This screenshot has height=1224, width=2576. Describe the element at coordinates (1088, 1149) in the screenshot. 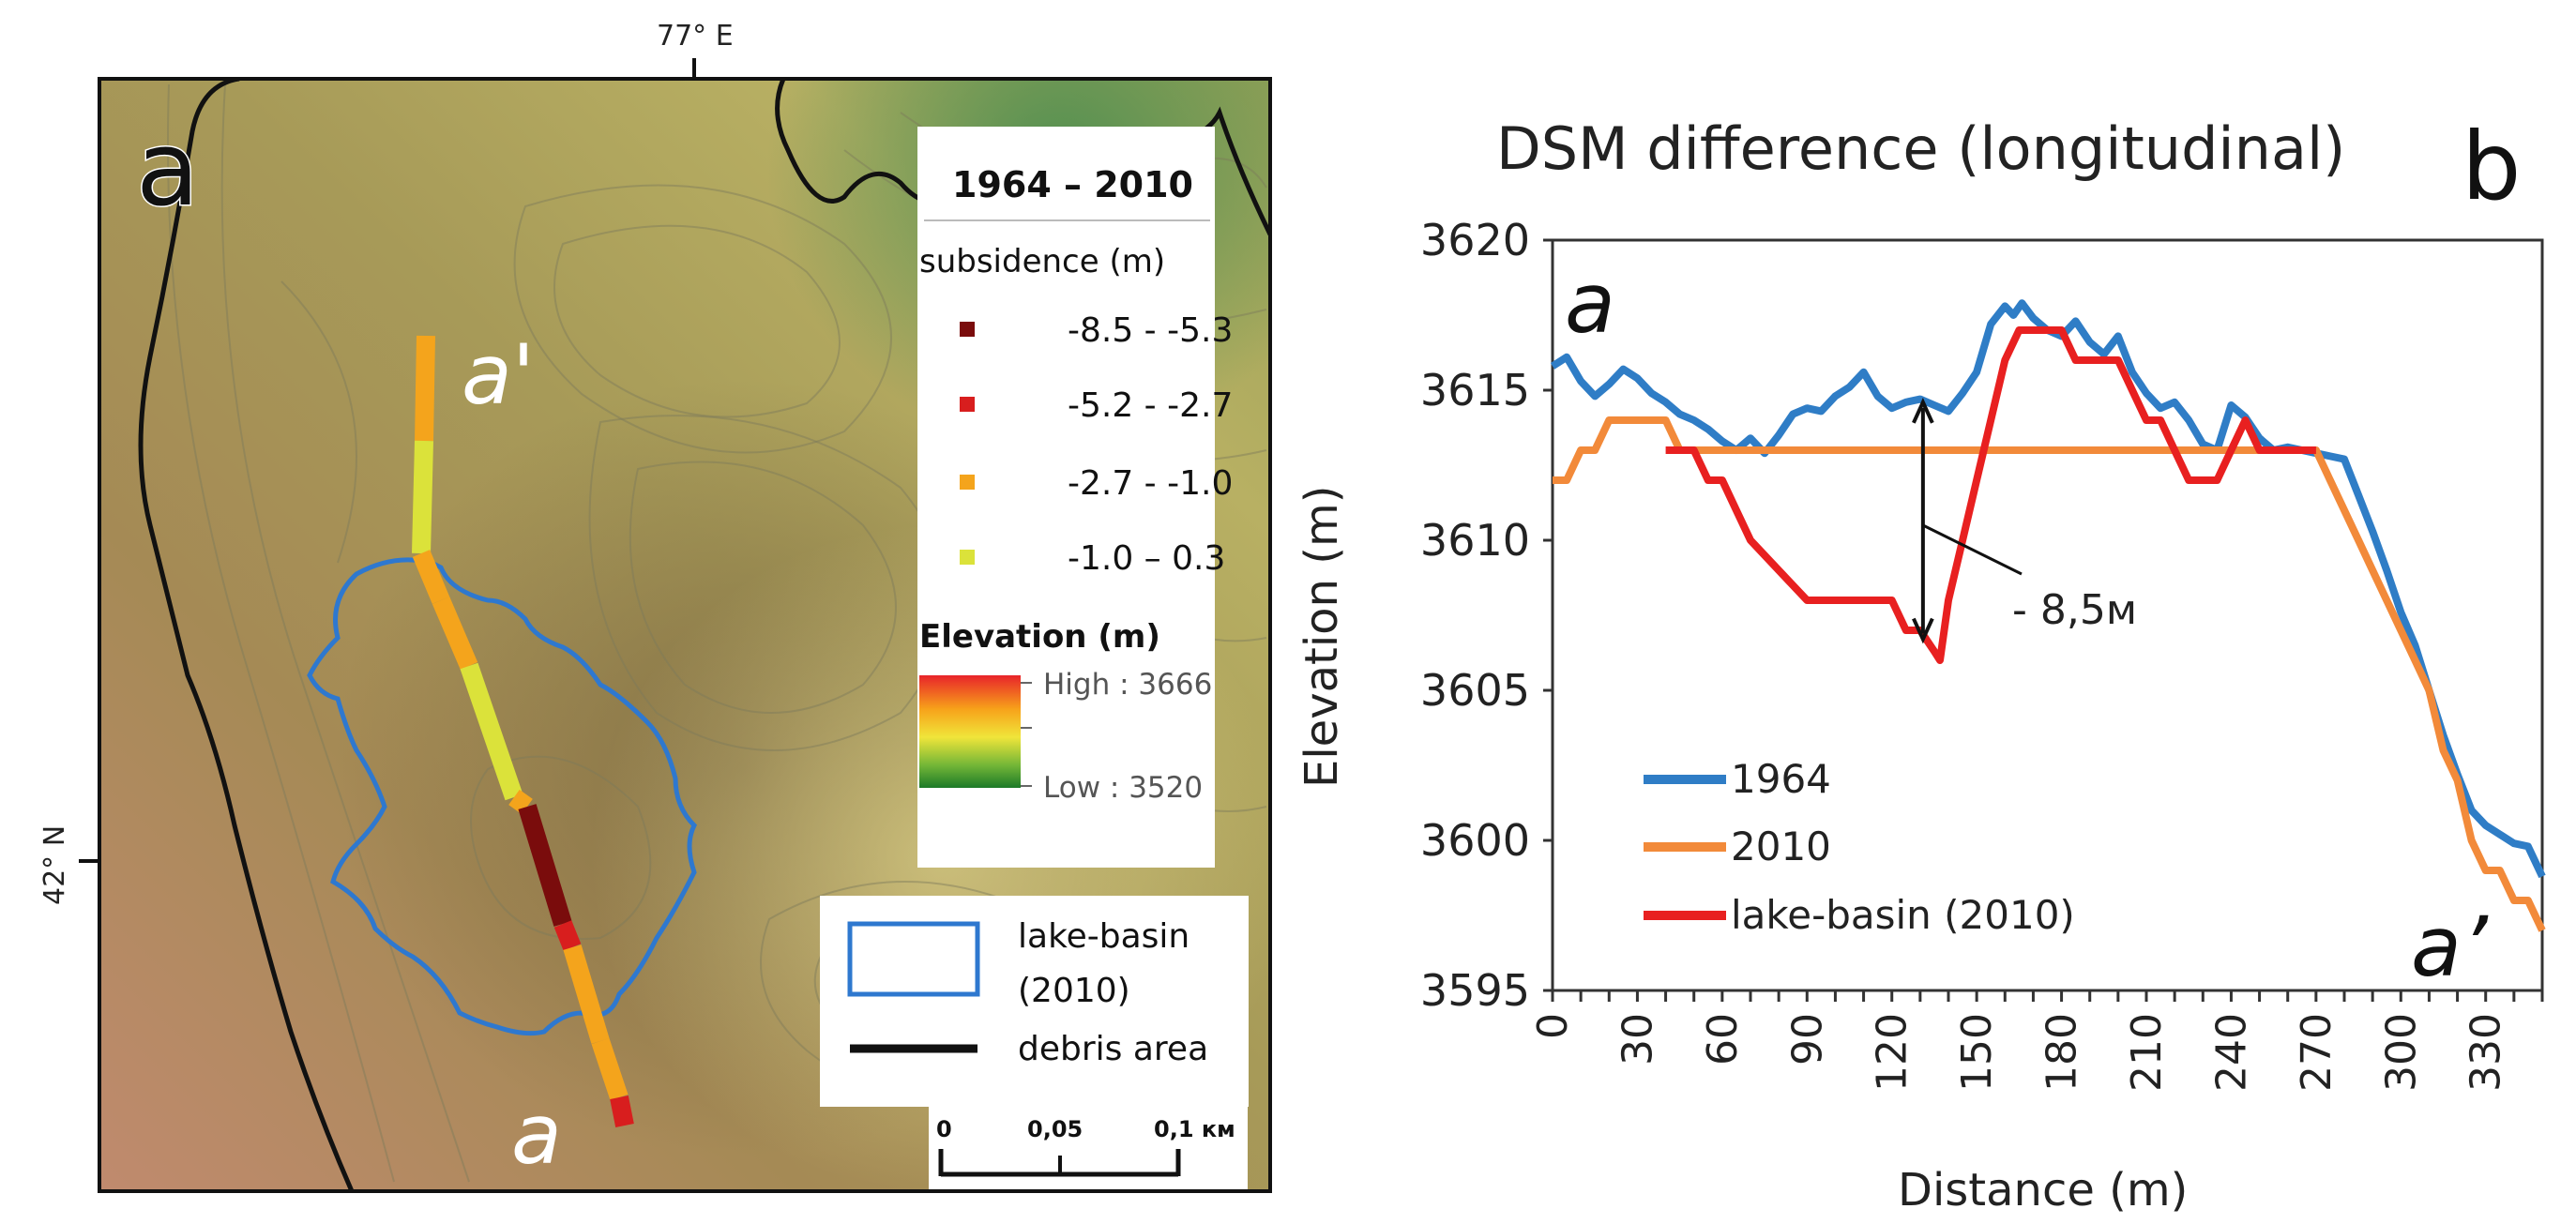

I see `scale-bar: 0 0,05 0,1 км` at that location.